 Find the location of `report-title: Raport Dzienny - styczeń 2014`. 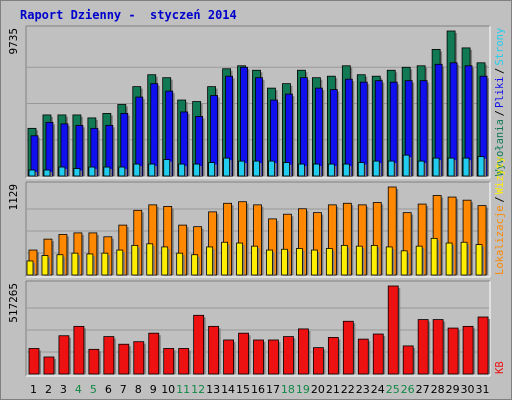

report-title: Raport Dzienny - styczeń 2014 is located at coordinates (128, 15).